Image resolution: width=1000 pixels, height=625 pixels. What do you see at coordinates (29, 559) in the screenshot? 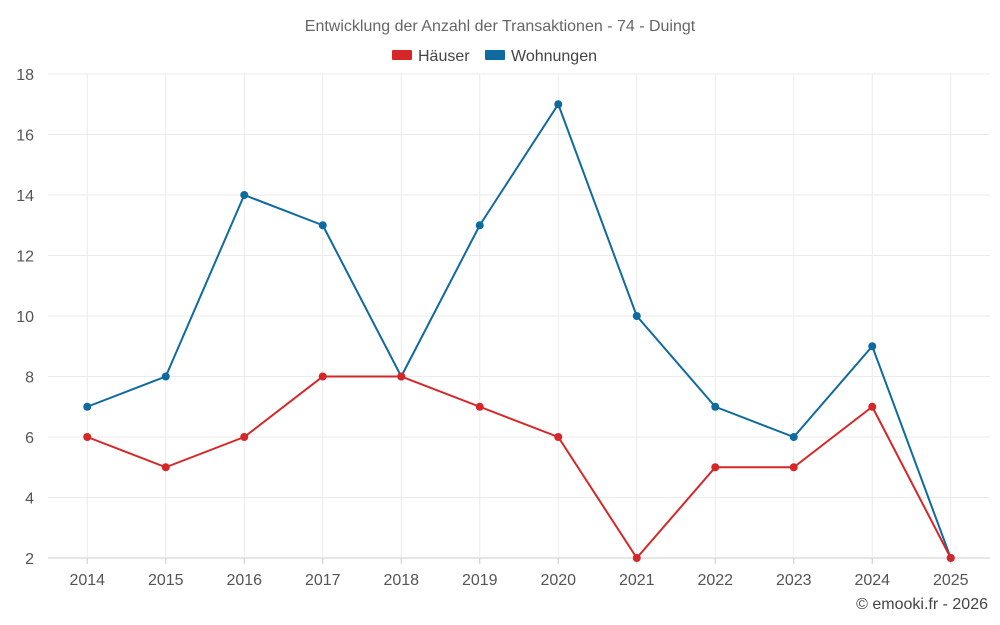
I see `y-tick-label: 2` at bounding box center [29, 559].